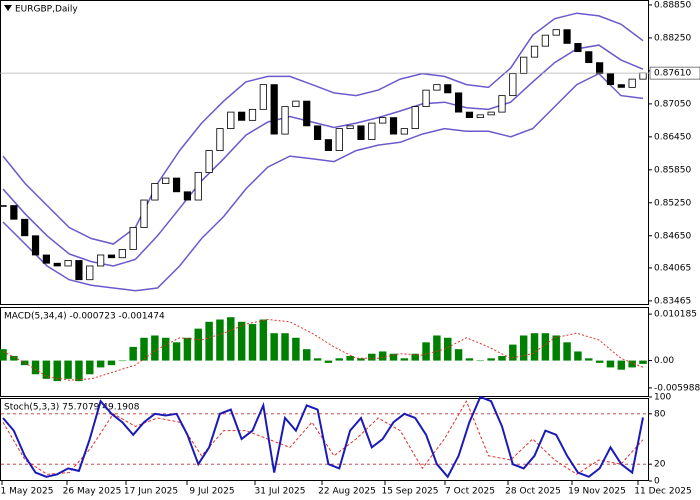 Image resolution: width=700 pixels, height=500 pixels. What do you see at coordinates (664, 361) in the screenshot?
I see `y-tick-label: 0.00` at bounding box center [664, 361].